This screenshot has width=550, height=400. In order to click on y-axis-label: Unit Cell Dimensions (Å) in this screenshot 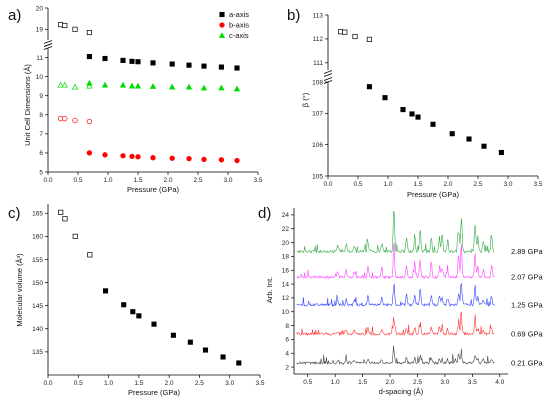, I will do `click(27, 105)`.